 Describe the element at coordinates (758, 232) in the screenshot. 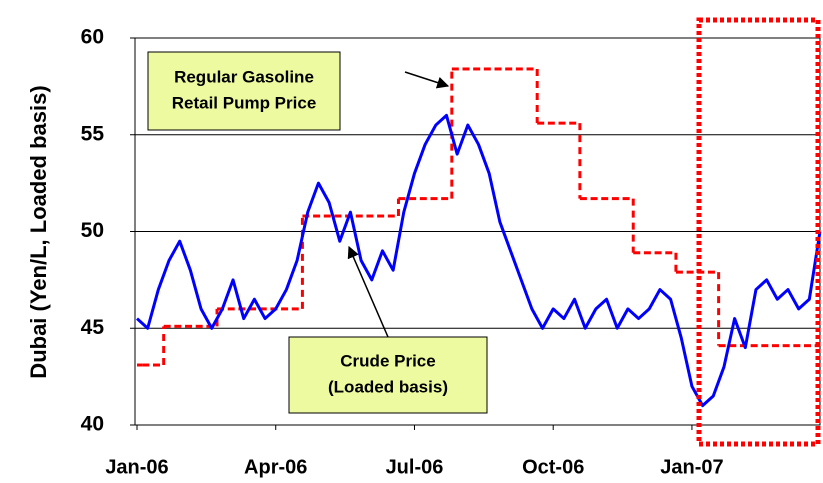

I see `highlight-box` at that location.